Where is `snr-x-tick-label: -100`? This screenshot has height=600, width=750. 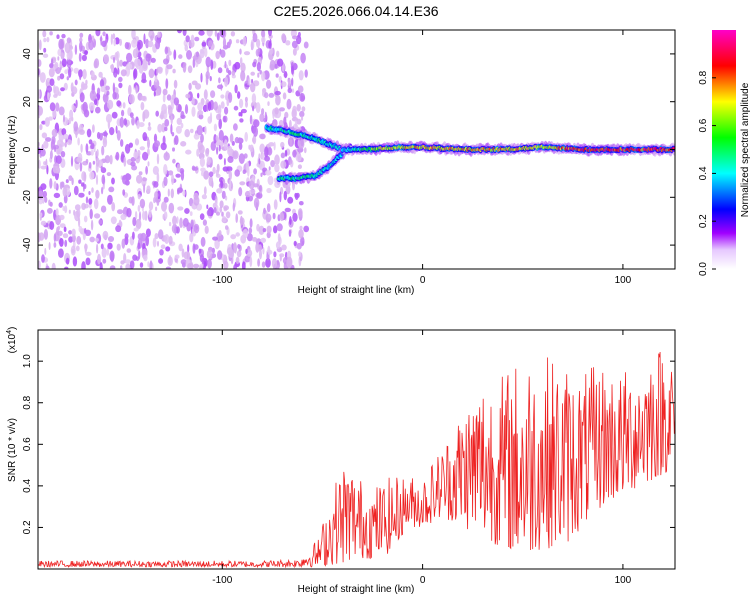
snr-x-tick-label: -100 is located at coordinates (222, 580).